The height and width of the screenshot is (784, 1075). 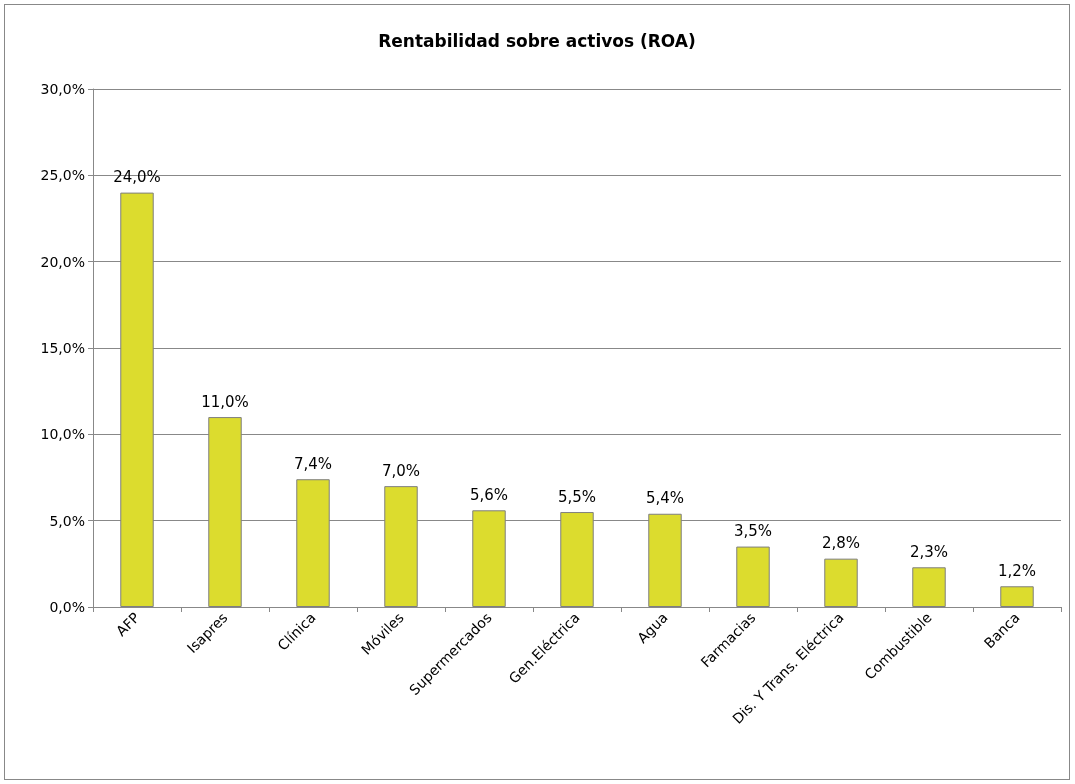 What do you see at coordinates (313, 463) in the screenshot?
I see `data-label: 7,4%` at bounding box center [313, 463].